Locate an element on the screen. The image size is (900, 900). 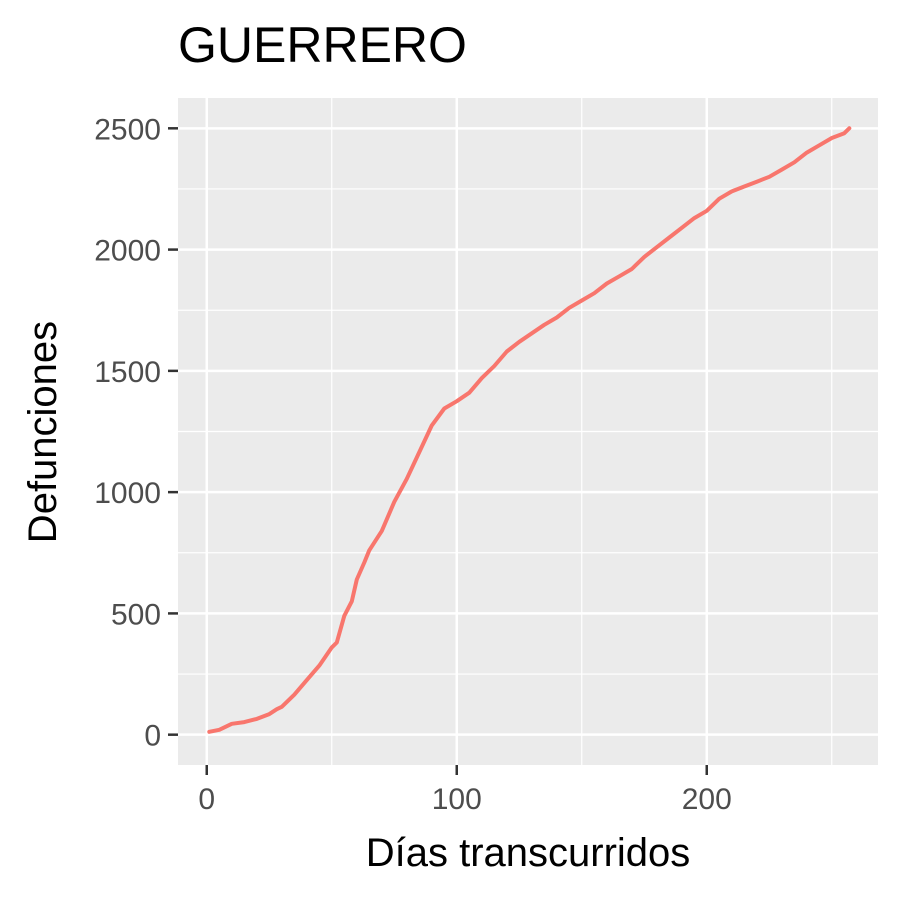
y-tick-label: 1500 is located at coordinates (127, 372).